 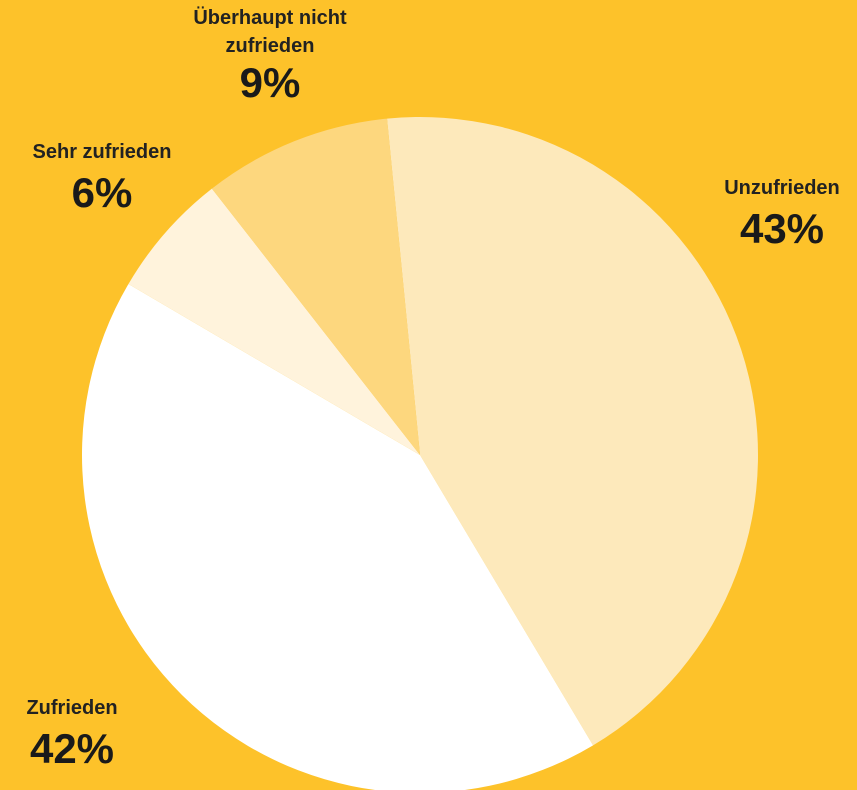 What do you see at coordinates (102, 152) in the screenshot?
I see `category-label: Sehr zufrieden` at bounding box center [102, 152].